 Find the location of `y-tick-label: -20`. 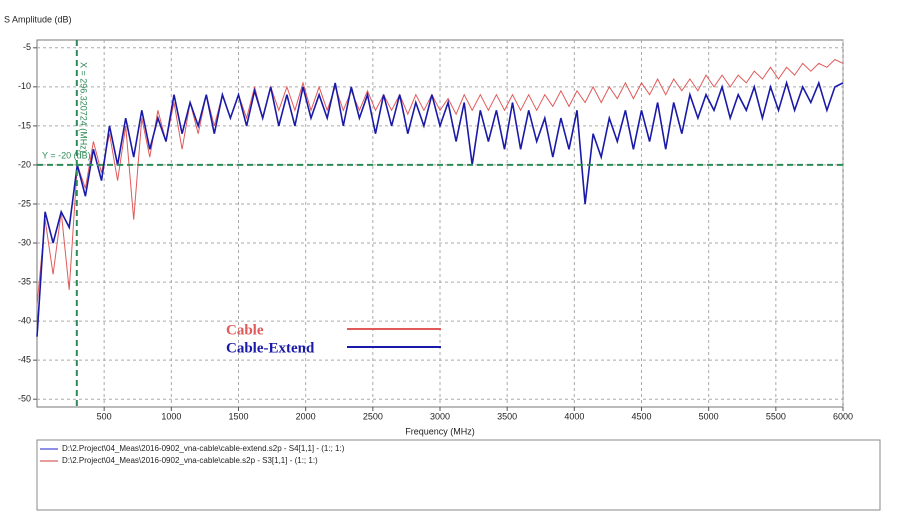

y-tick-label: -20 is located at coordinates (24, 164).